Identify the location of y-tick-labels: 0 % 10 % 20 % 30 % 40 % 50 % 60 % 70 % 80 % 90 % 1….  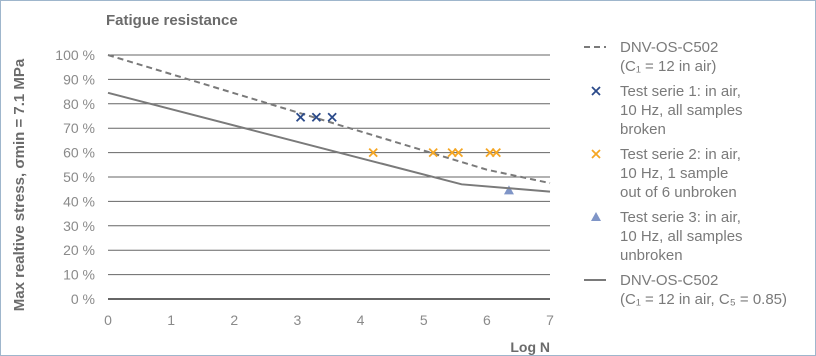
(75, 177).